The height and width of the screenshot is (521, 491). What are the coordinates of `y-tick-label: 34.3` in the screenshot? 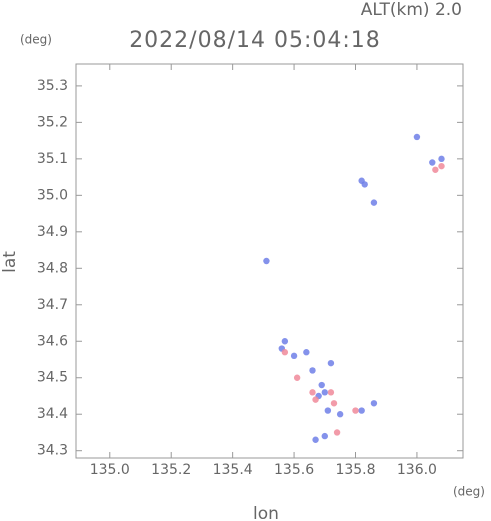 It's located at (52, 451).